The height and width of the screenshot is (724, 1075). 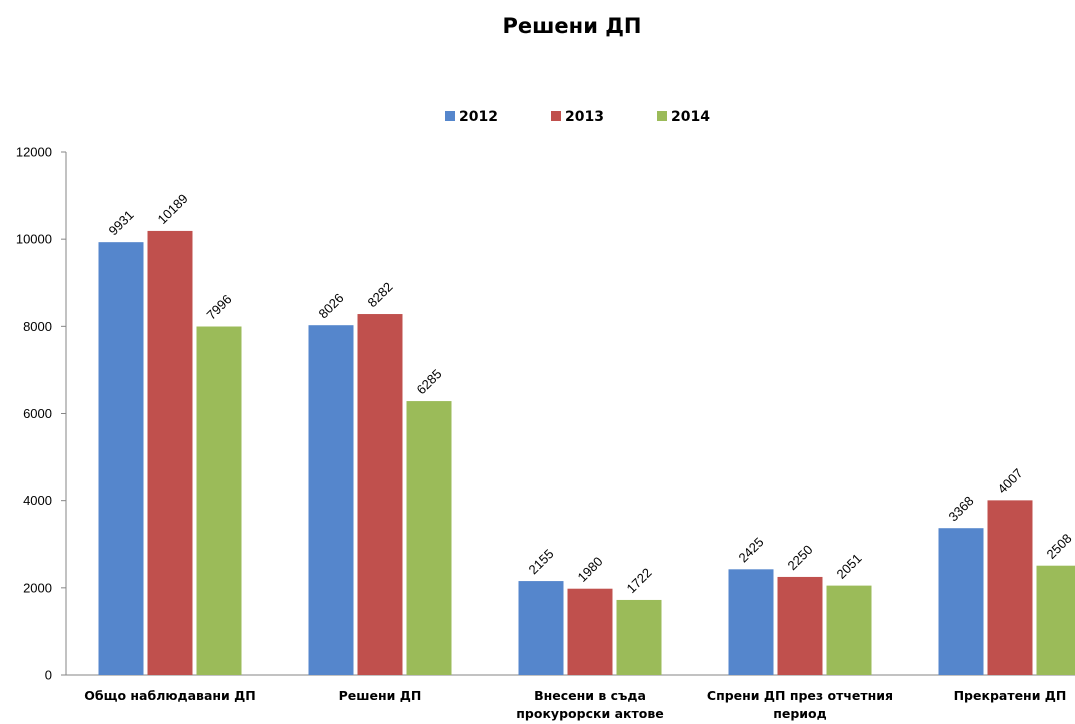 What do you see at coordinates (961, 508) in the screenshot?
I see `data-label: 3368` at bounding box center [961, 508].